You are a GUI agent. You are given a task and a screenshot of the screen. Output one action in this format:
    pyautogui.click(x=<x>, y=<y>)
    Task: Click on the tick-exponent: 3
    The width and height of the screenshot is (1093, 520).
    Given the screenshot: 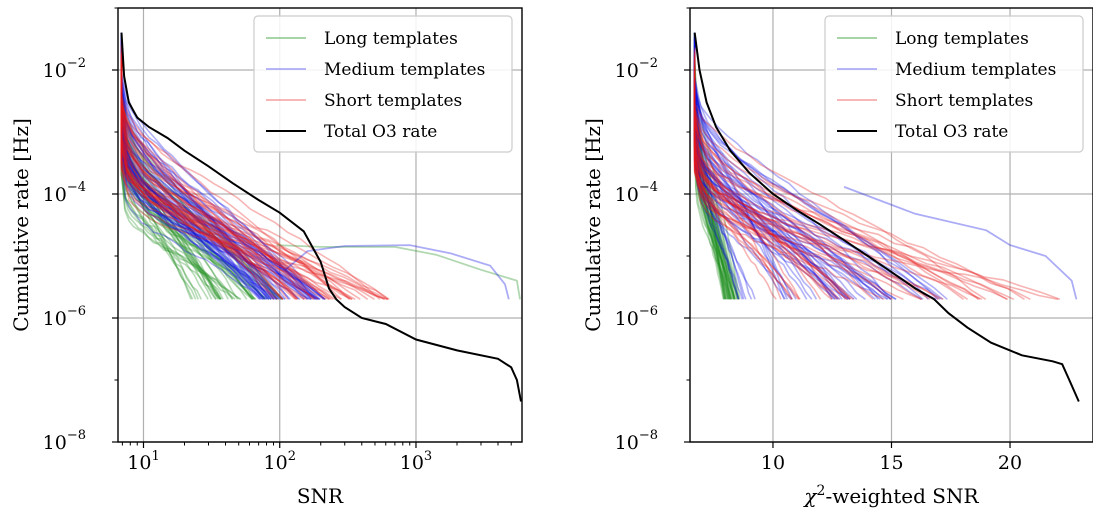 What is the action you would take?
    pyautogui.click(x=428, y=456)
    